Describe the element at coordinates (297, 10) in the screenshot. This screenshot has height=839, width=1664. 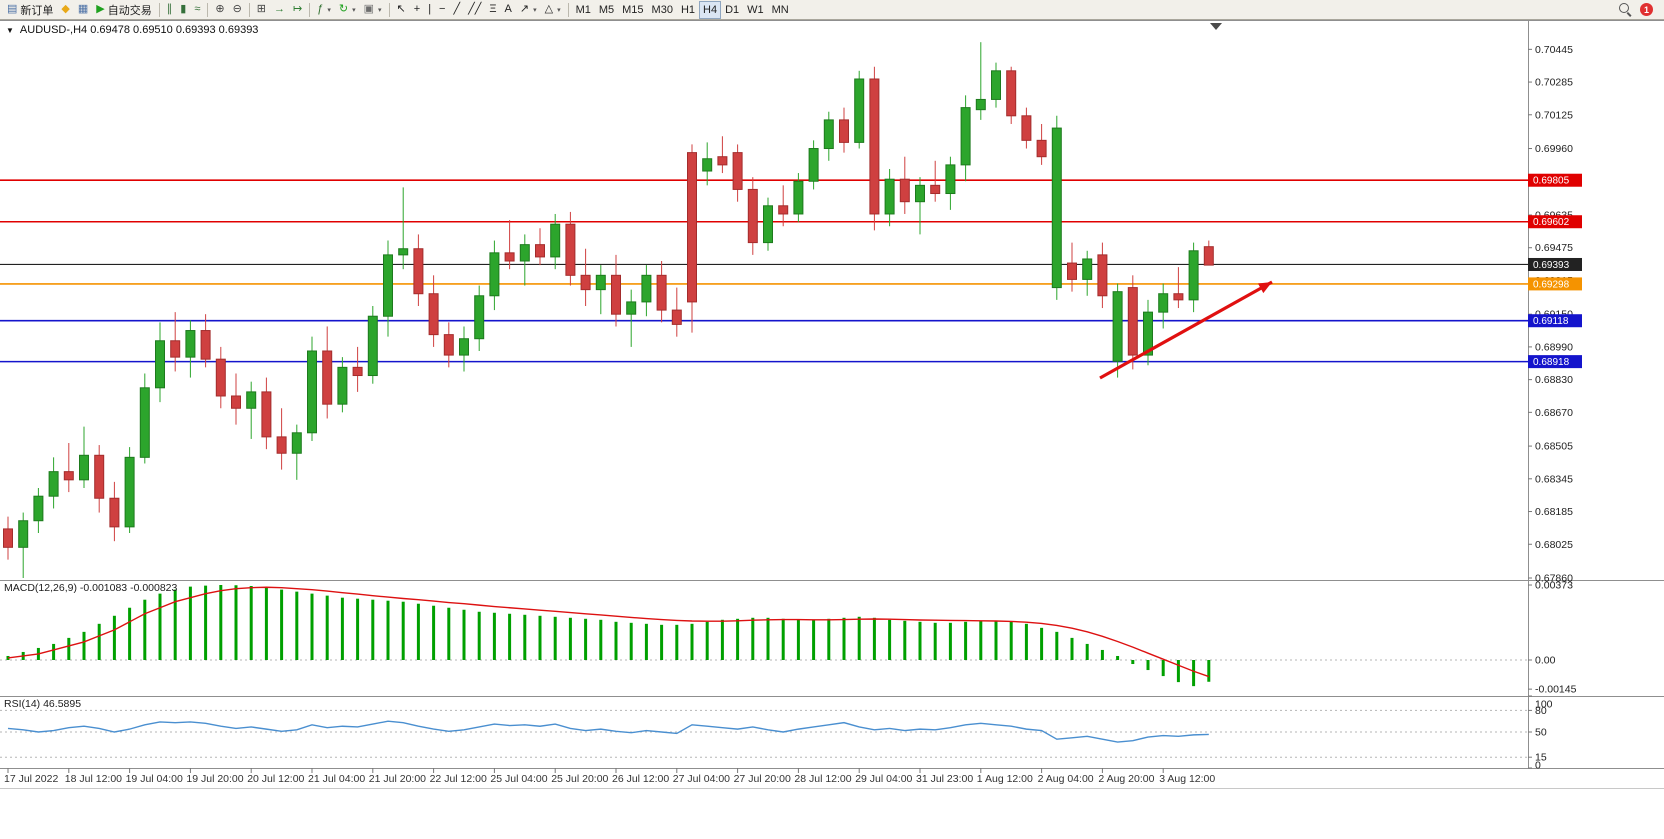
I see `chart-shift-button: ↦` at that location.